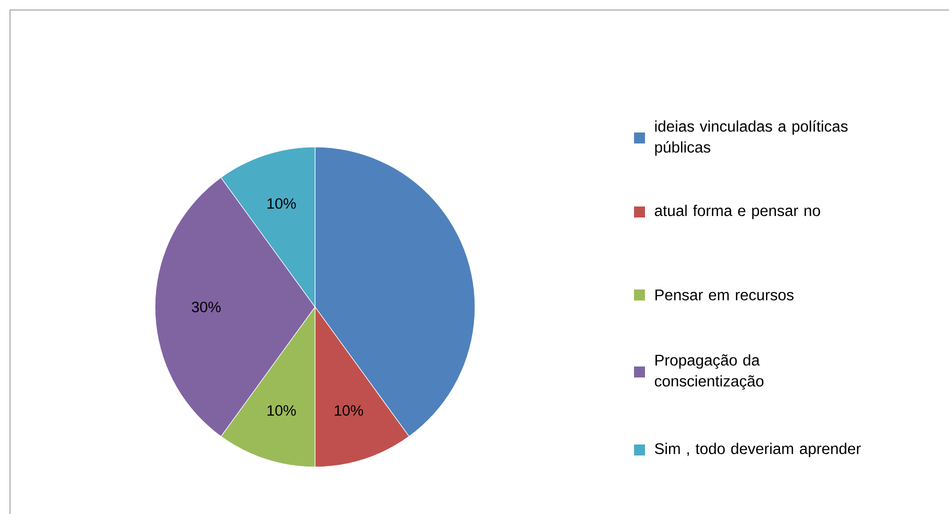 This screenshot has width=949, height=514. Describe the element at coordinates (724, 295) in the screenshot. I see `legend-label: Pensar em recursos` at that location.